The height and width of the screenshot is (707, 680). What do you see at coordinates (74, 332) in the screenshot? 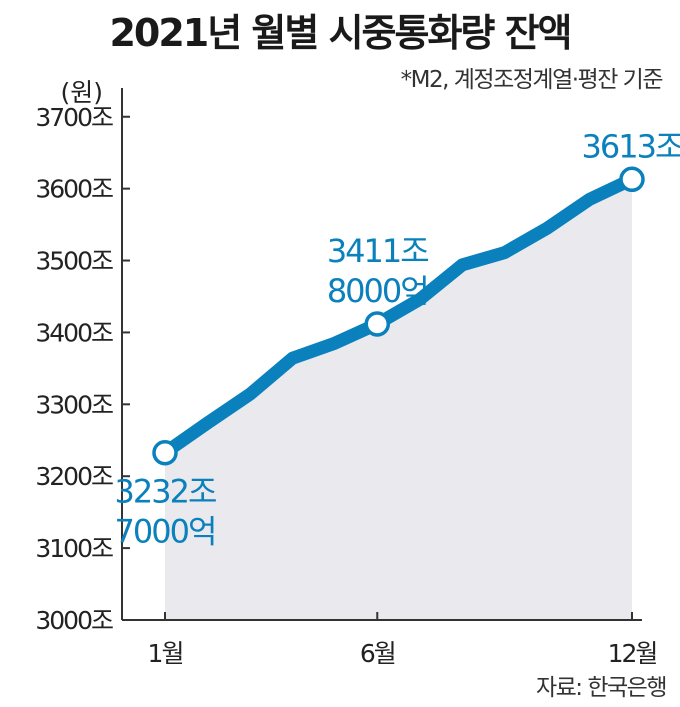
I see `y-tick-label: 3400조` at bounding box center [74, 332].